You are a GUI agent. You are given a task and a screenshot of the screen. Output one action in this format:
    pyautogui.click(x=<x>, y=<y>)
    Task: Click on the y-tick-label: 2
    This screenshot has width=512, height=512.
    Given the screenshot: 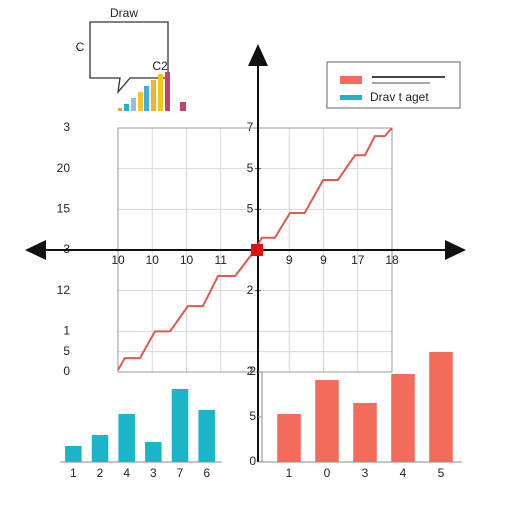 What is the action you would take?
    pyautogui.click(x=252, y=371)
    